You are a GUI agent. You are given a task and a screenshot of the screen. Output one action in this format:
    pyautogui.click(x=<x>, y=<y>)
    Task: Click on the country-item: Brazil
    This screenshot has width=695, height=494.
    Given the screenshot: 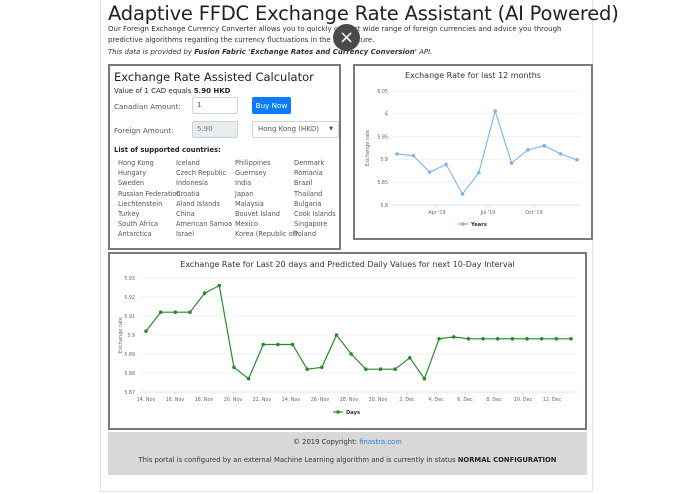 What is the action you would take?
    pyautogui.click(x=303, y=183)
    